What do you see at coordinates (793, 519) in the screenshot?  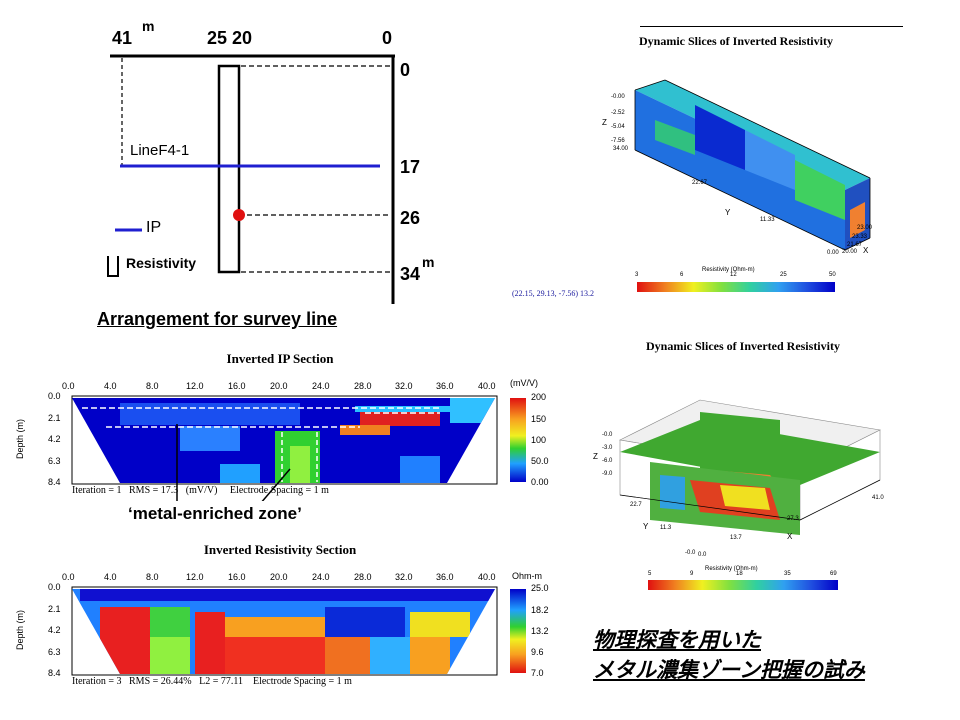 I see `slice2-x-tick: 27.3` at bounding box center [793, 519].